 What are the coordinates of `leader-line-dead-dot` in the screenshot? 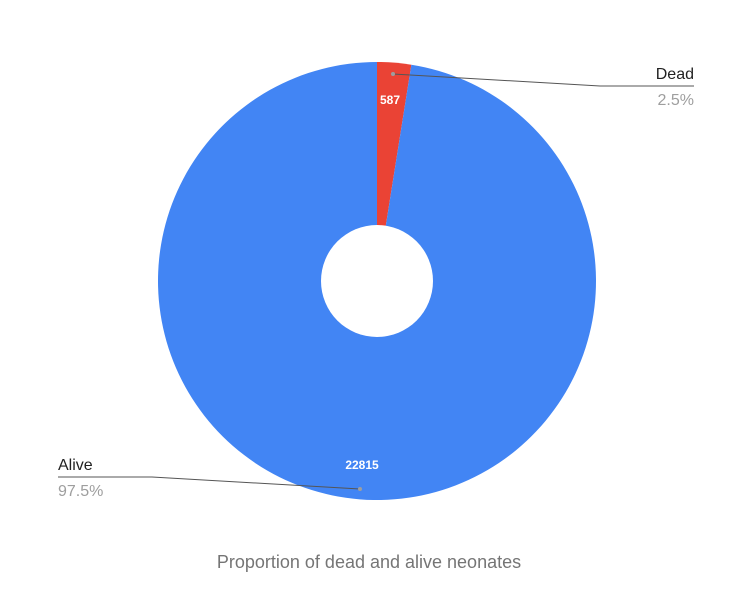 It's located at (393, 74).